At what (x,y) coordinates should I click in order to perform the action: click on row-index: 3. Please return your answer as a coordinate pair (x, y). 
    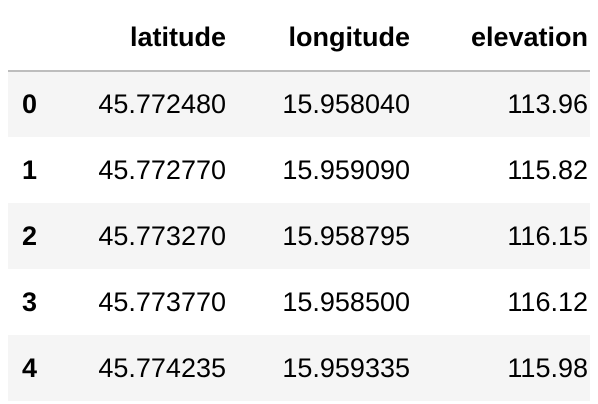
    Looking at the image, I should click on (30, 301).